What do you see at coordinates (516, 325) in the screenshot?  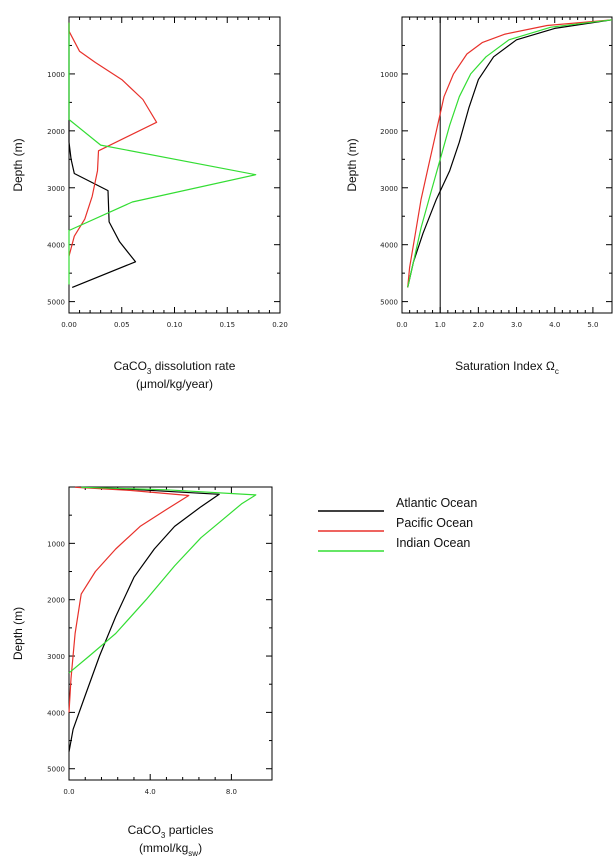 I see `x-tick-label: 3.0` at bounding box center [516, 325].